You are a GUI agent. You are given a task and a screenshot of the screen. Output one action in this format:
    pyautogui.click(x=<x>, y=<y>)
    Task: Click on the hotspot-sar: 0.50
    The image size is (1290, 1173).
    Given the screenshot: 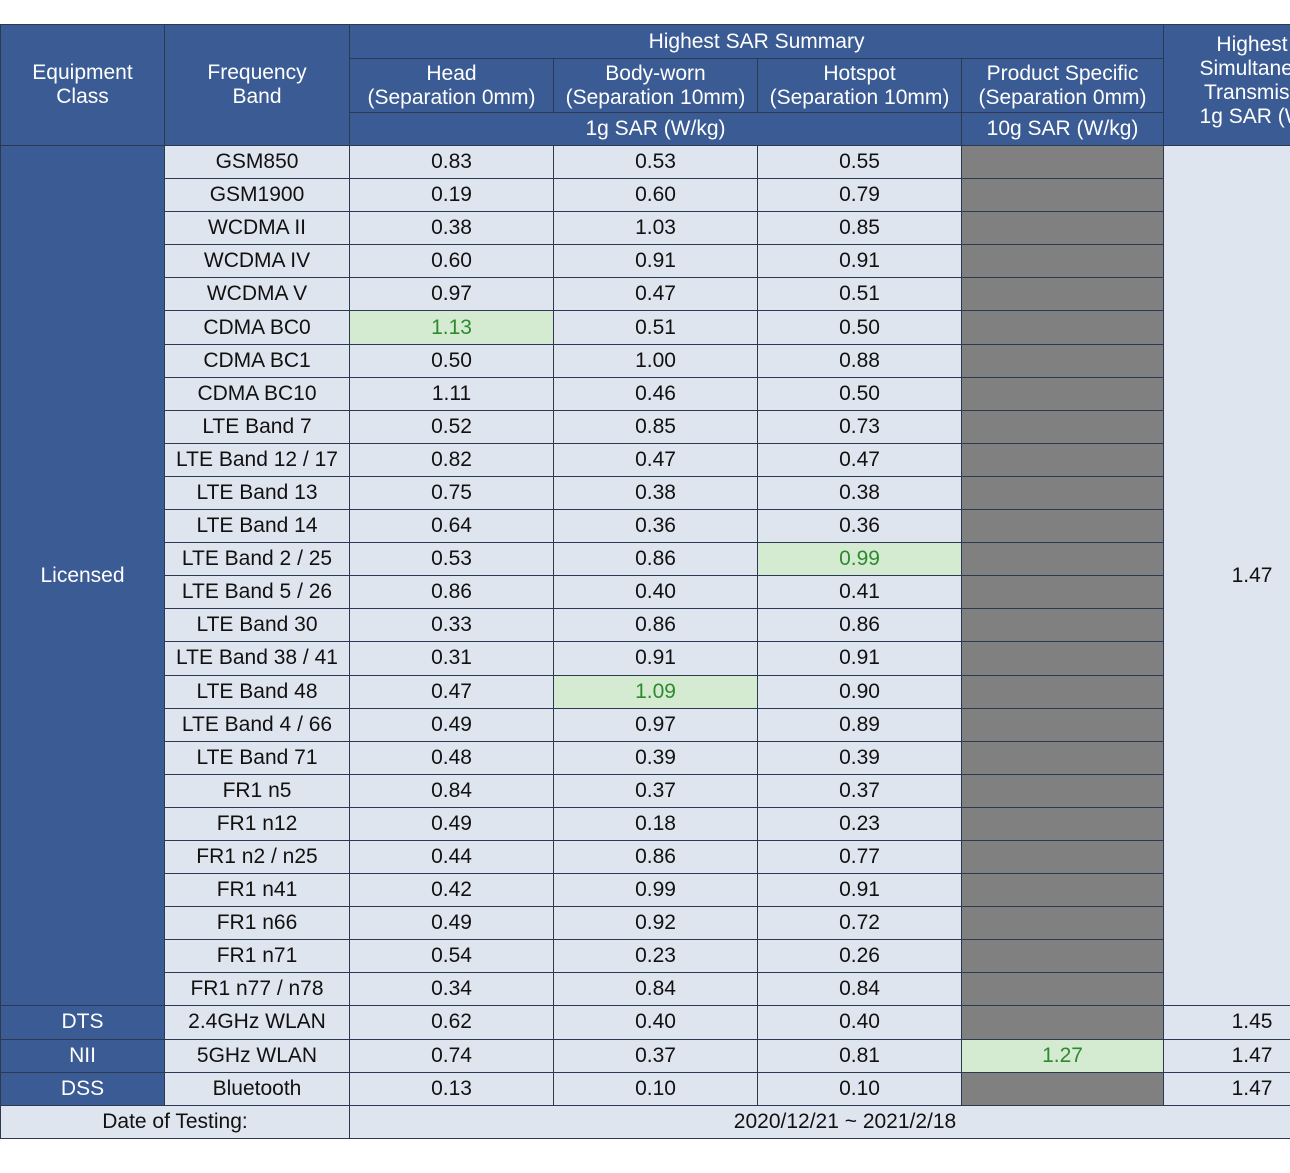 What is the action you would take?
    pyautogui.click(x=859, y=393)
    